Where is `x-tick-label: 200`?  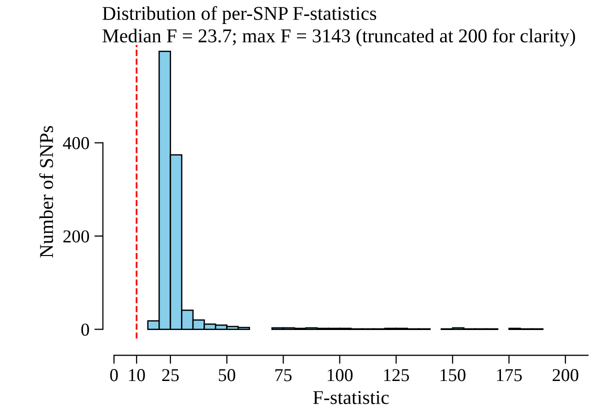
x-tick-label: 200 is located at coordinates (565, 375).